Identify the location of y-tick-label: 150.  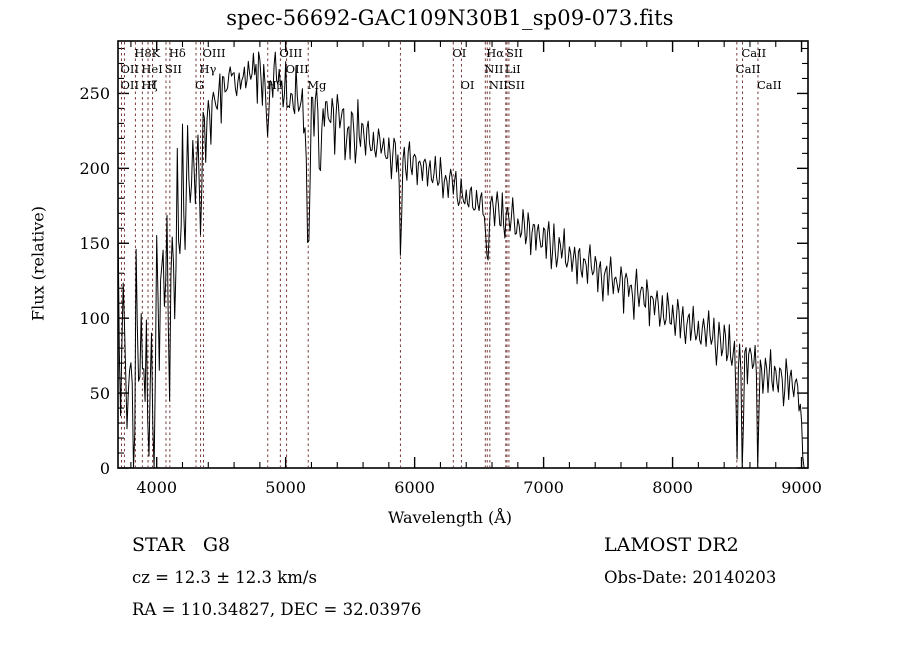
(94, 244).